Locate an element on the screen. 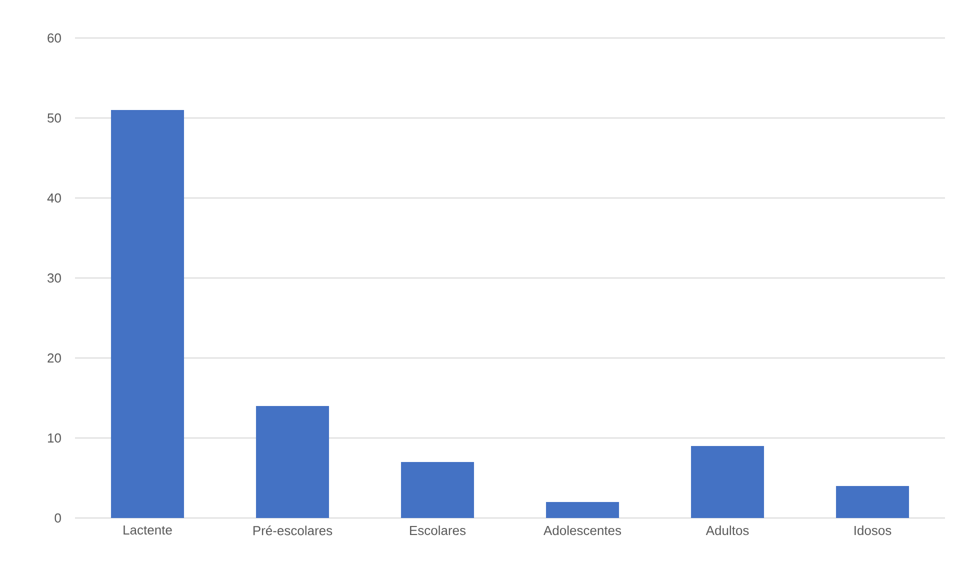 The image size is (957, 579). x-tick-label: Pré-escolares is located at coordinates (292, 531).